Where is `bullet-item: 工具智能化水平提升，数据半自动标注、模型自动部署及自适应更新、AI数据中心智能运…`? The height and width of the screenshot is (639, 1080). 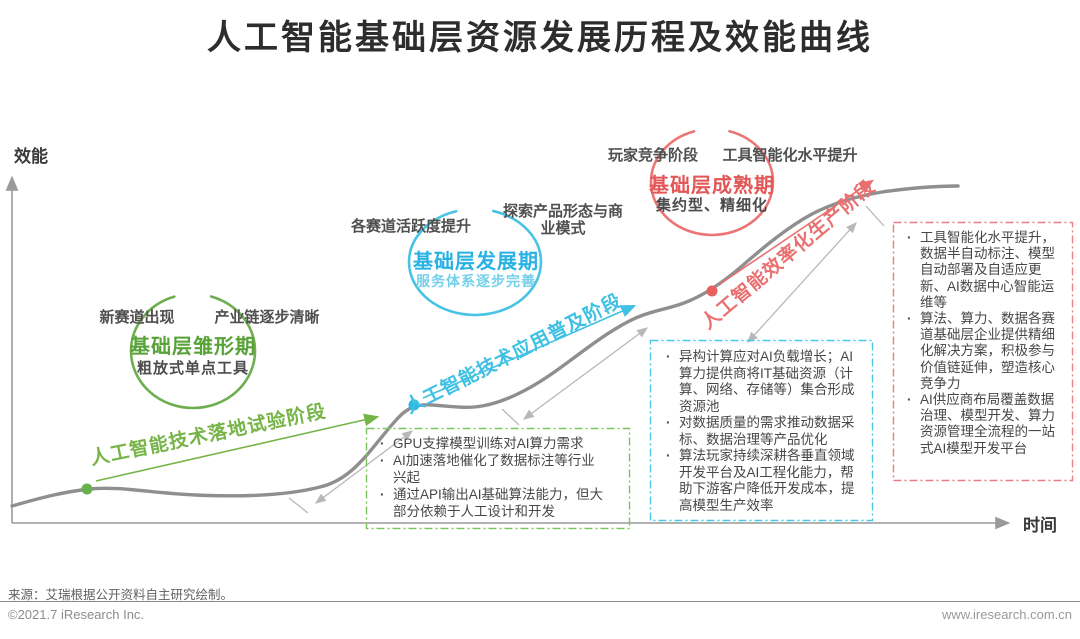
bullet-item: 工具智能化水平提升，数据半自动标注、模型自动部署及自适应更新、AI数据中心智能运… is located at coordinates (985, 270).